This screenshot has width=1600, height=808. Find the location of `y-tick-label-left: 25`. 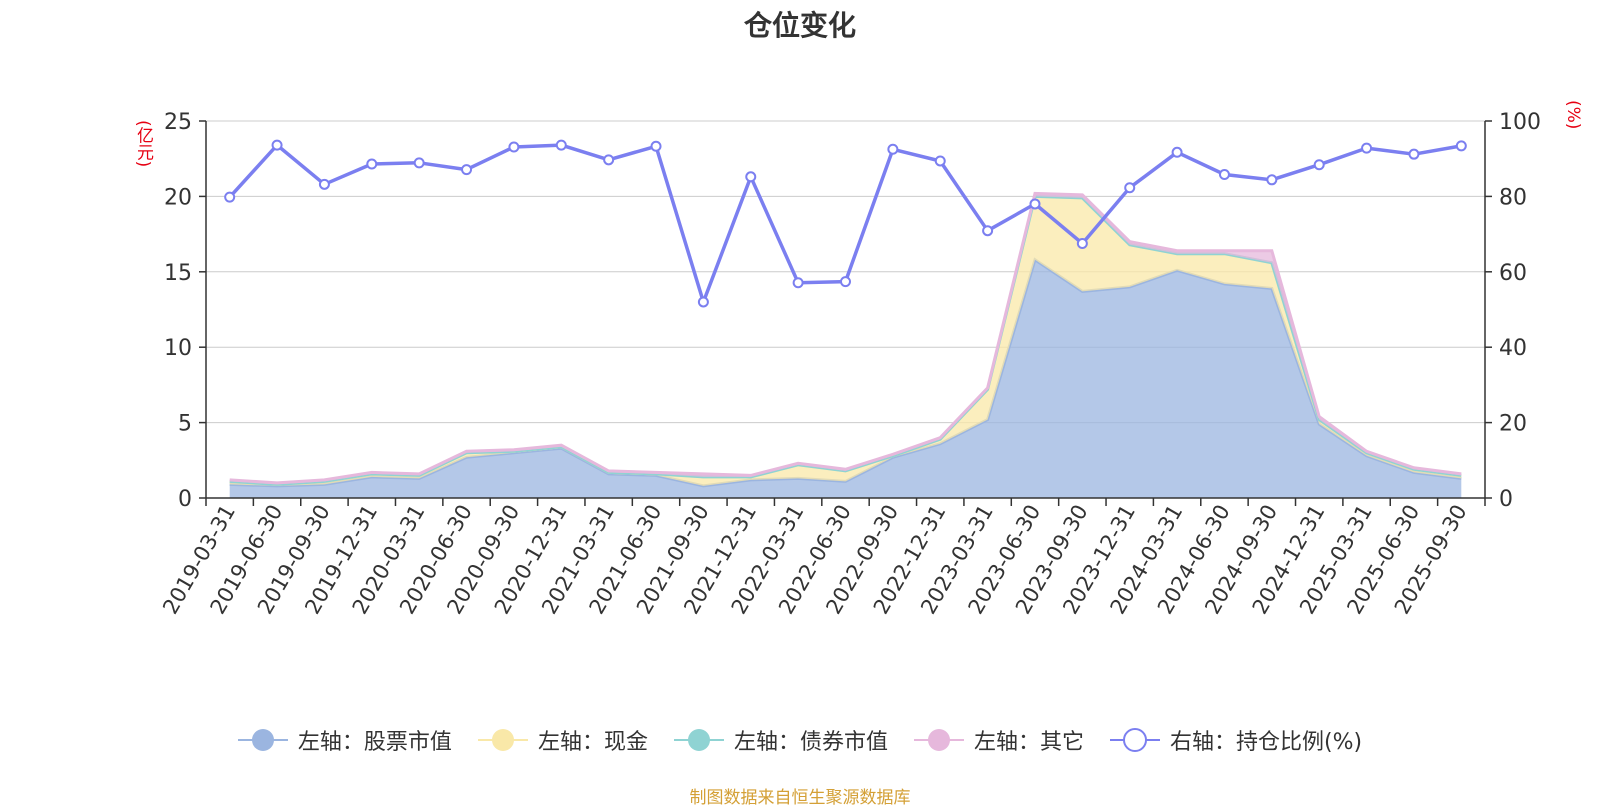

y-tick-label-left: 25 is located at coordinates (178, 122).